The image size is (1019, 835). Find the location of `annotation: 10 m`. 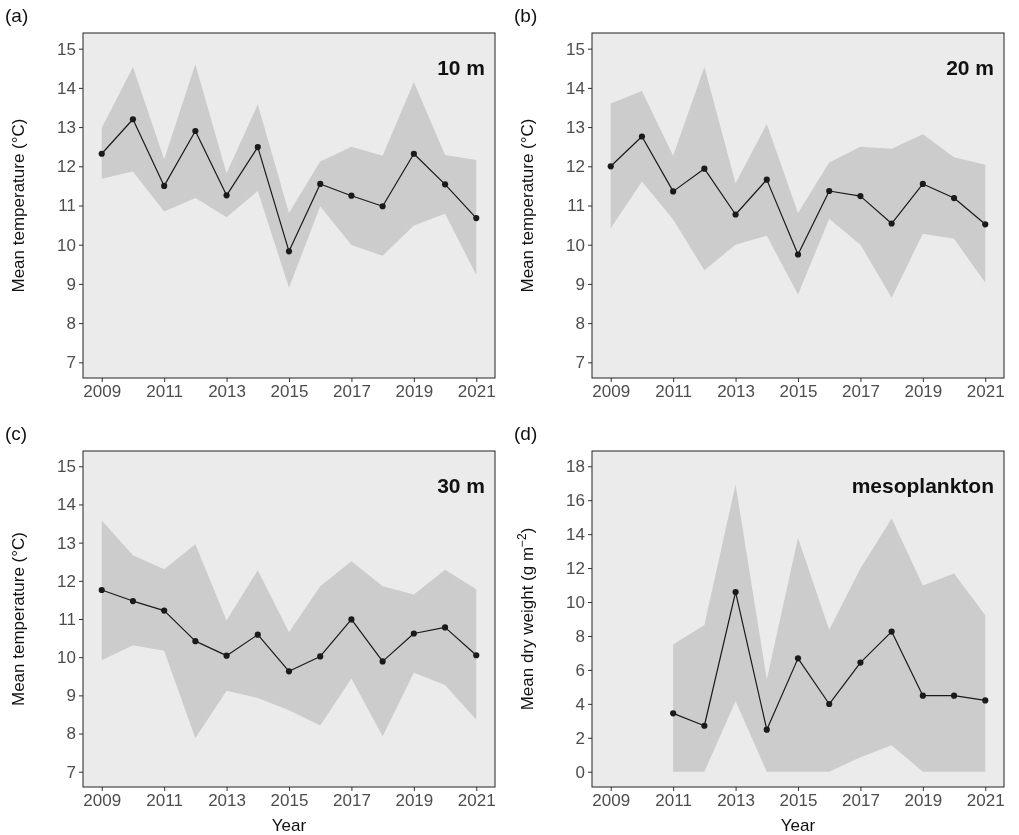

annotation: 10 m is located at coordinates (461, 67).